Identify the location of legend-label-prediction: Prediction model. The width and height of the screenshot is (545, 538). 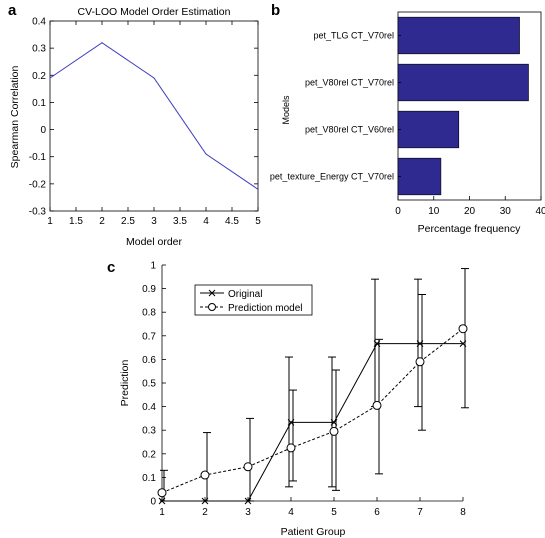
(265, 308).